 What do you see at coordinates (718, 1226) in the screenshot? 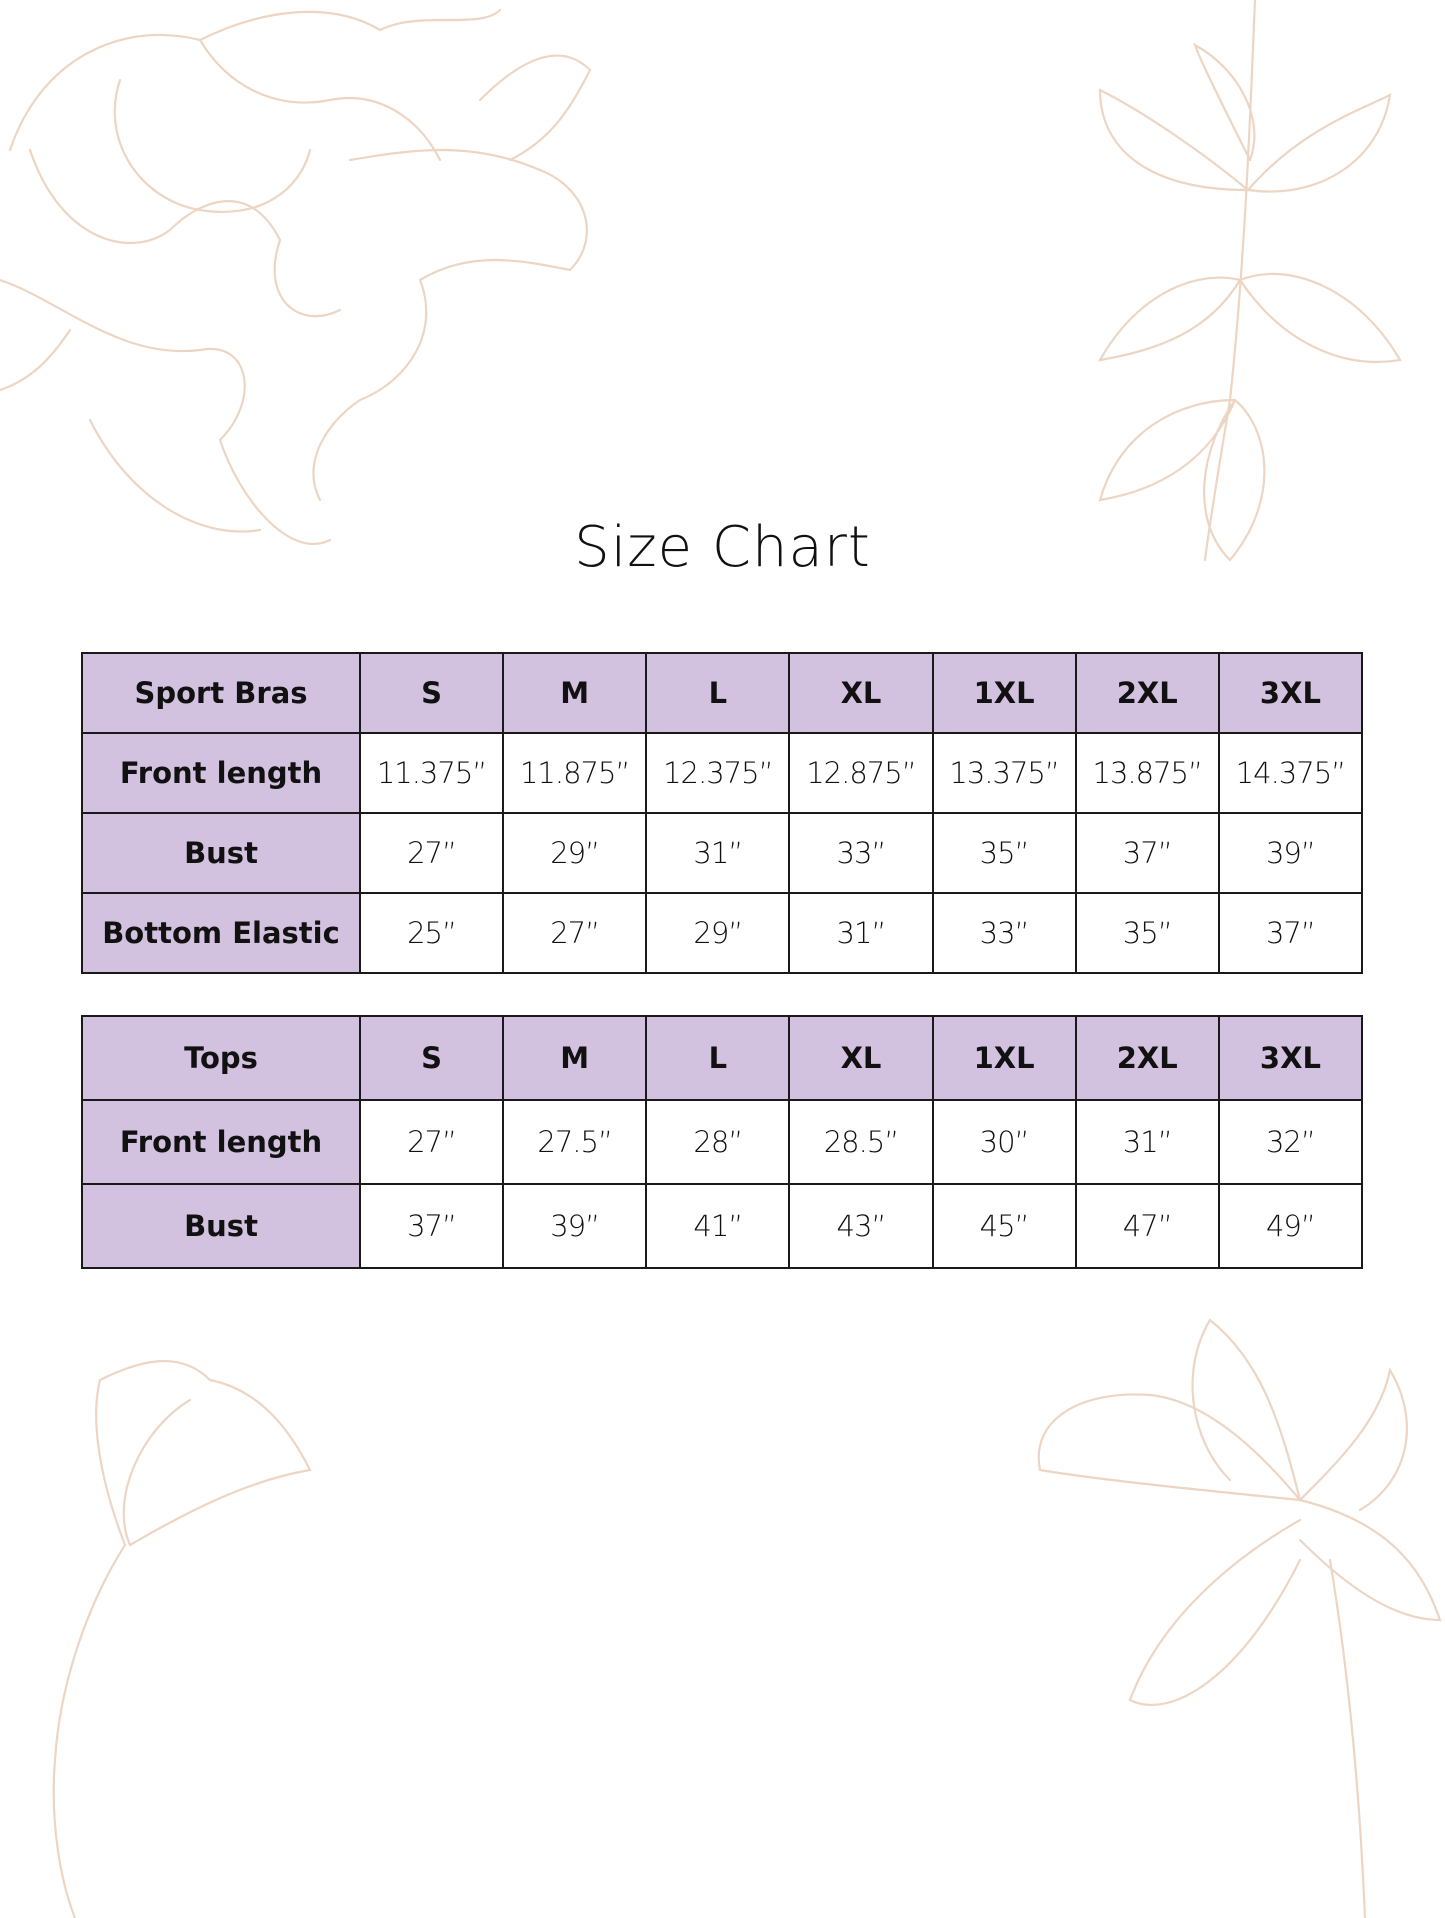
I see `table-cell: 41”` at bounding box center [718, 1226].